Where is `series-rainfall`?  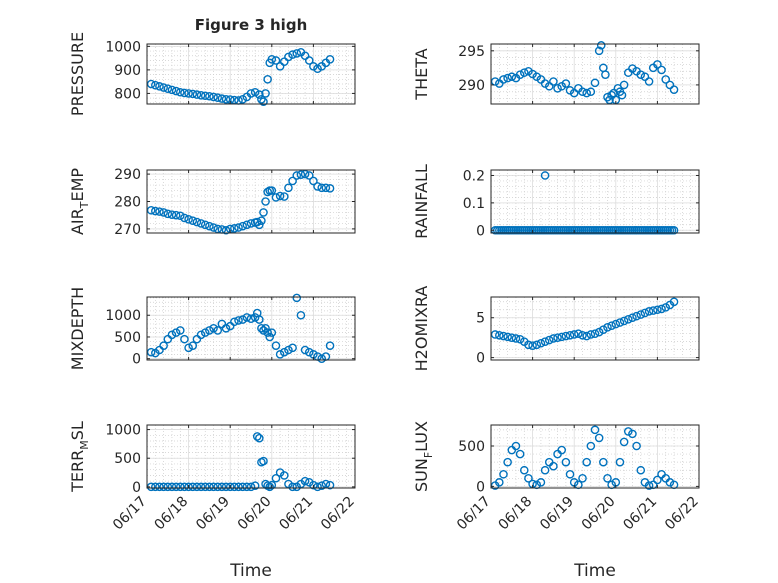 series-rainfall is located at coordinates (584, 203).